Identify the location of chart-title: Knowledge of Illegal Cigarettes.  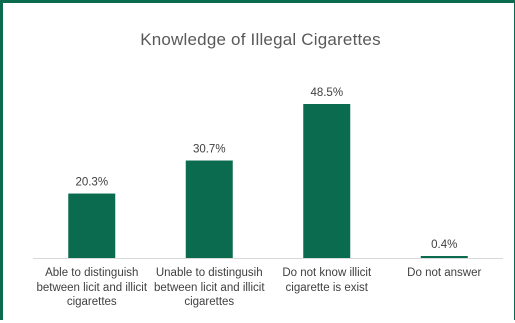
(260, 39).